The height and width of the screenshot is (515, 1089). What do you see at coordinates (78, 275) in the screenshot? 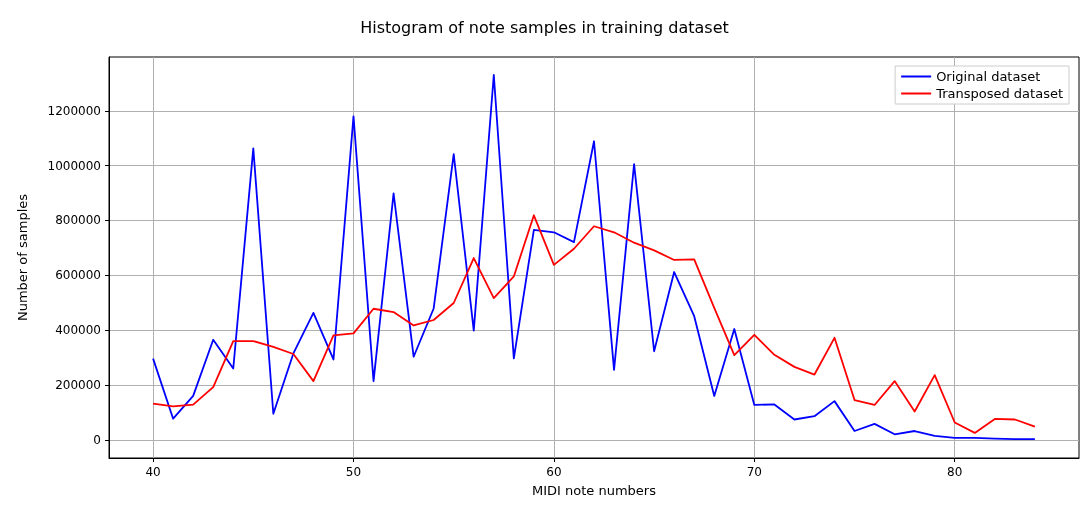
I see `y-tick-label: 600000` at bounding box center [78, 275].